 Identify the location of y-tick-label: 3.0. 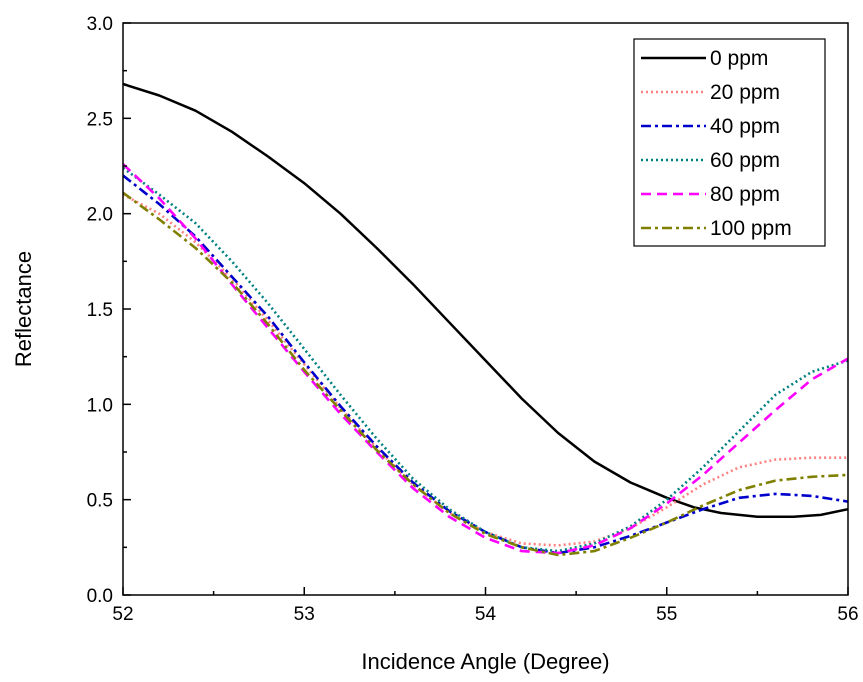
(100, 24).